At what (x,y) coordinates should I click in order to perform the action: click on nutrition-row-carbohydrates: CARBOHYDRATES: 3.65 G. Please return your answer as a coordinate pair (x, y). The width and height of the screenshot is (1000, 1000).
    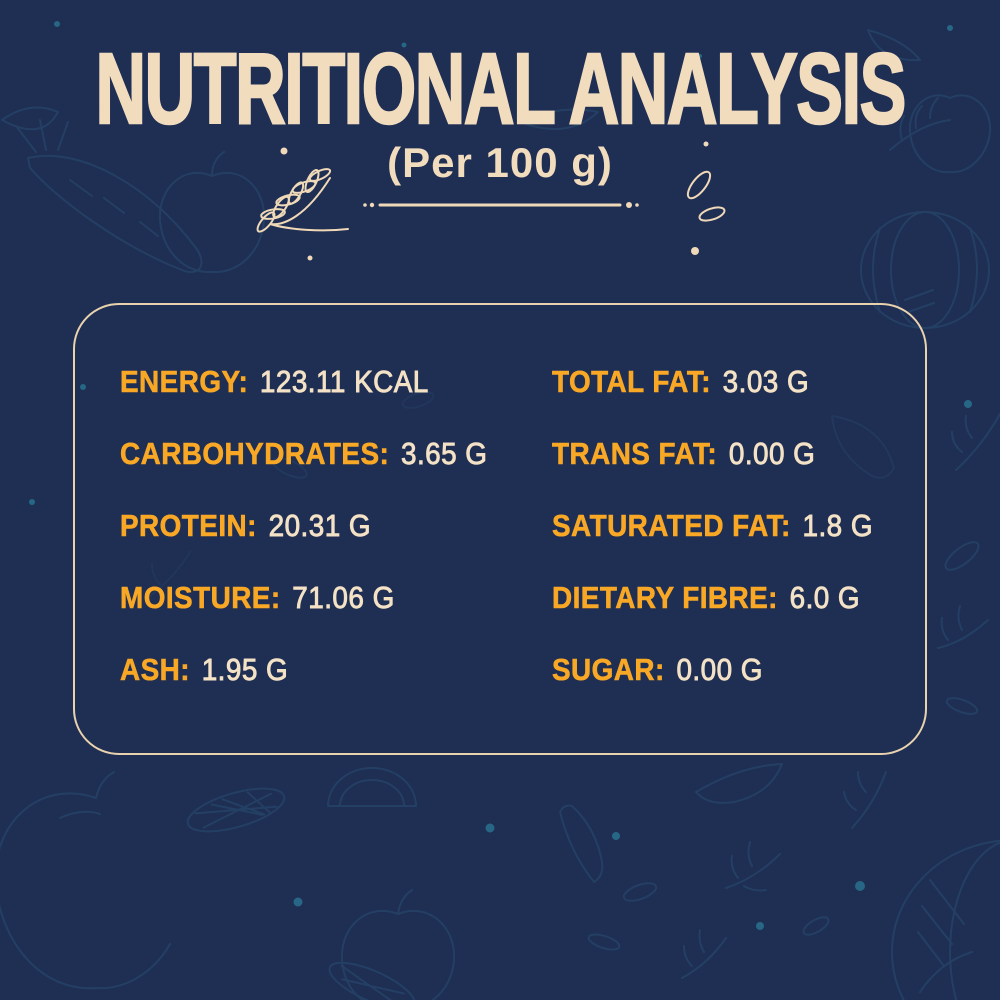
    Looking at the image, I should click on (314, 453).